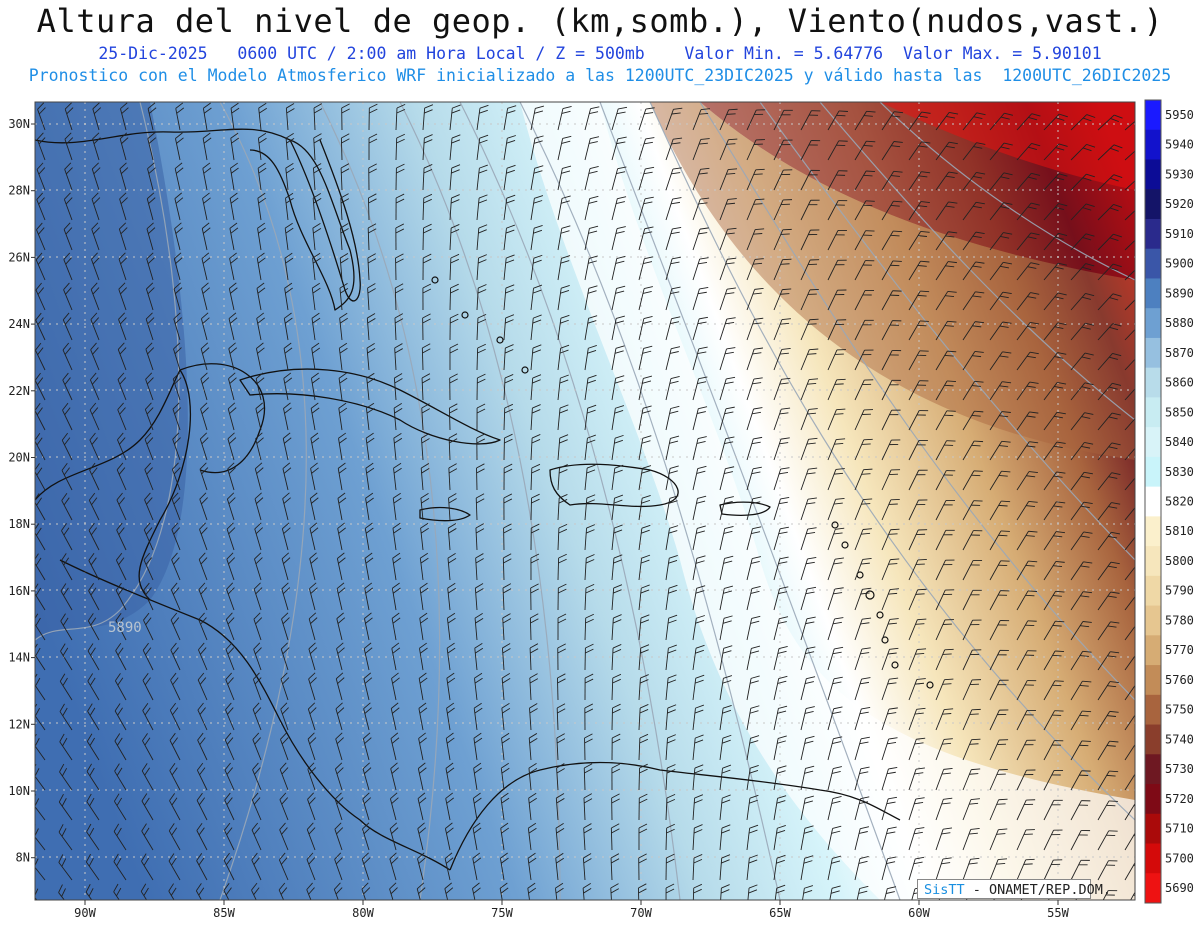 This screenshot has width=1200, height=927. What do you see at coordinates (19, 257) in the screenshot?
I see `lat-label: 26N` at bounding box center [19, 257].